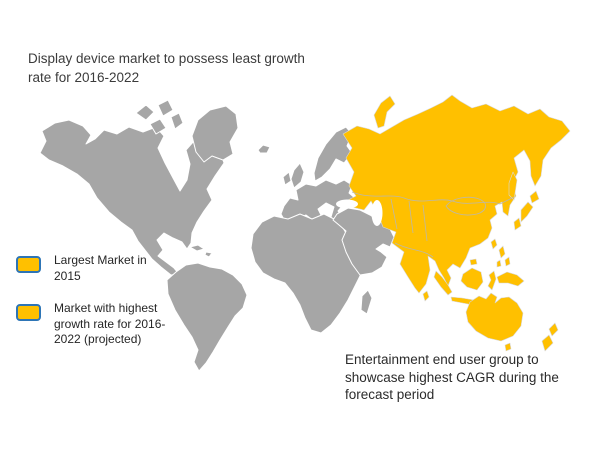 This screenshot has width=600, height=450. Describe the element at coordinates (84, 77) in the screenshot. I see `slide-title-line-2: rate for 2016-2022` at that location.